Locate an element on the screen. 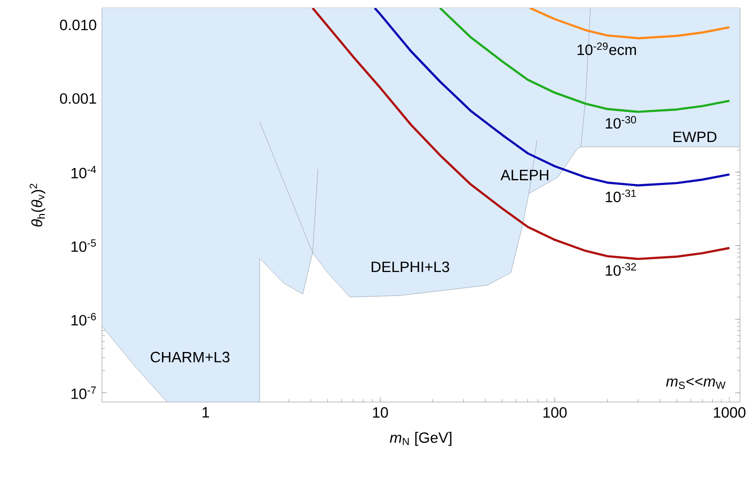 The image size is (750, 478). y-tick-label: 10$^{-7}$ is located at coordinates (84, 393).